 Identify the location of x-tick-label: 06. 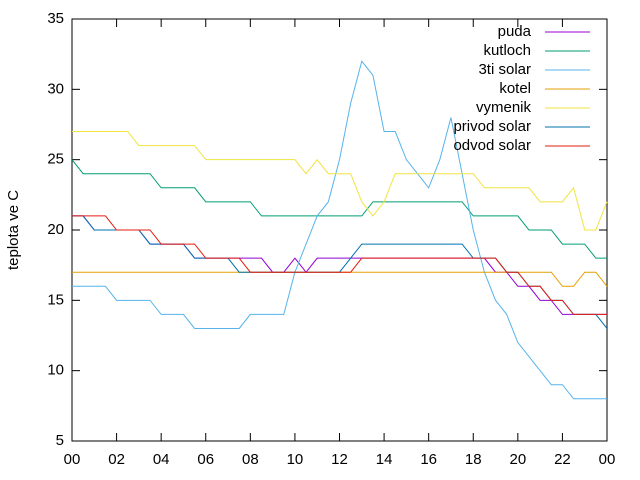
(205, 459).